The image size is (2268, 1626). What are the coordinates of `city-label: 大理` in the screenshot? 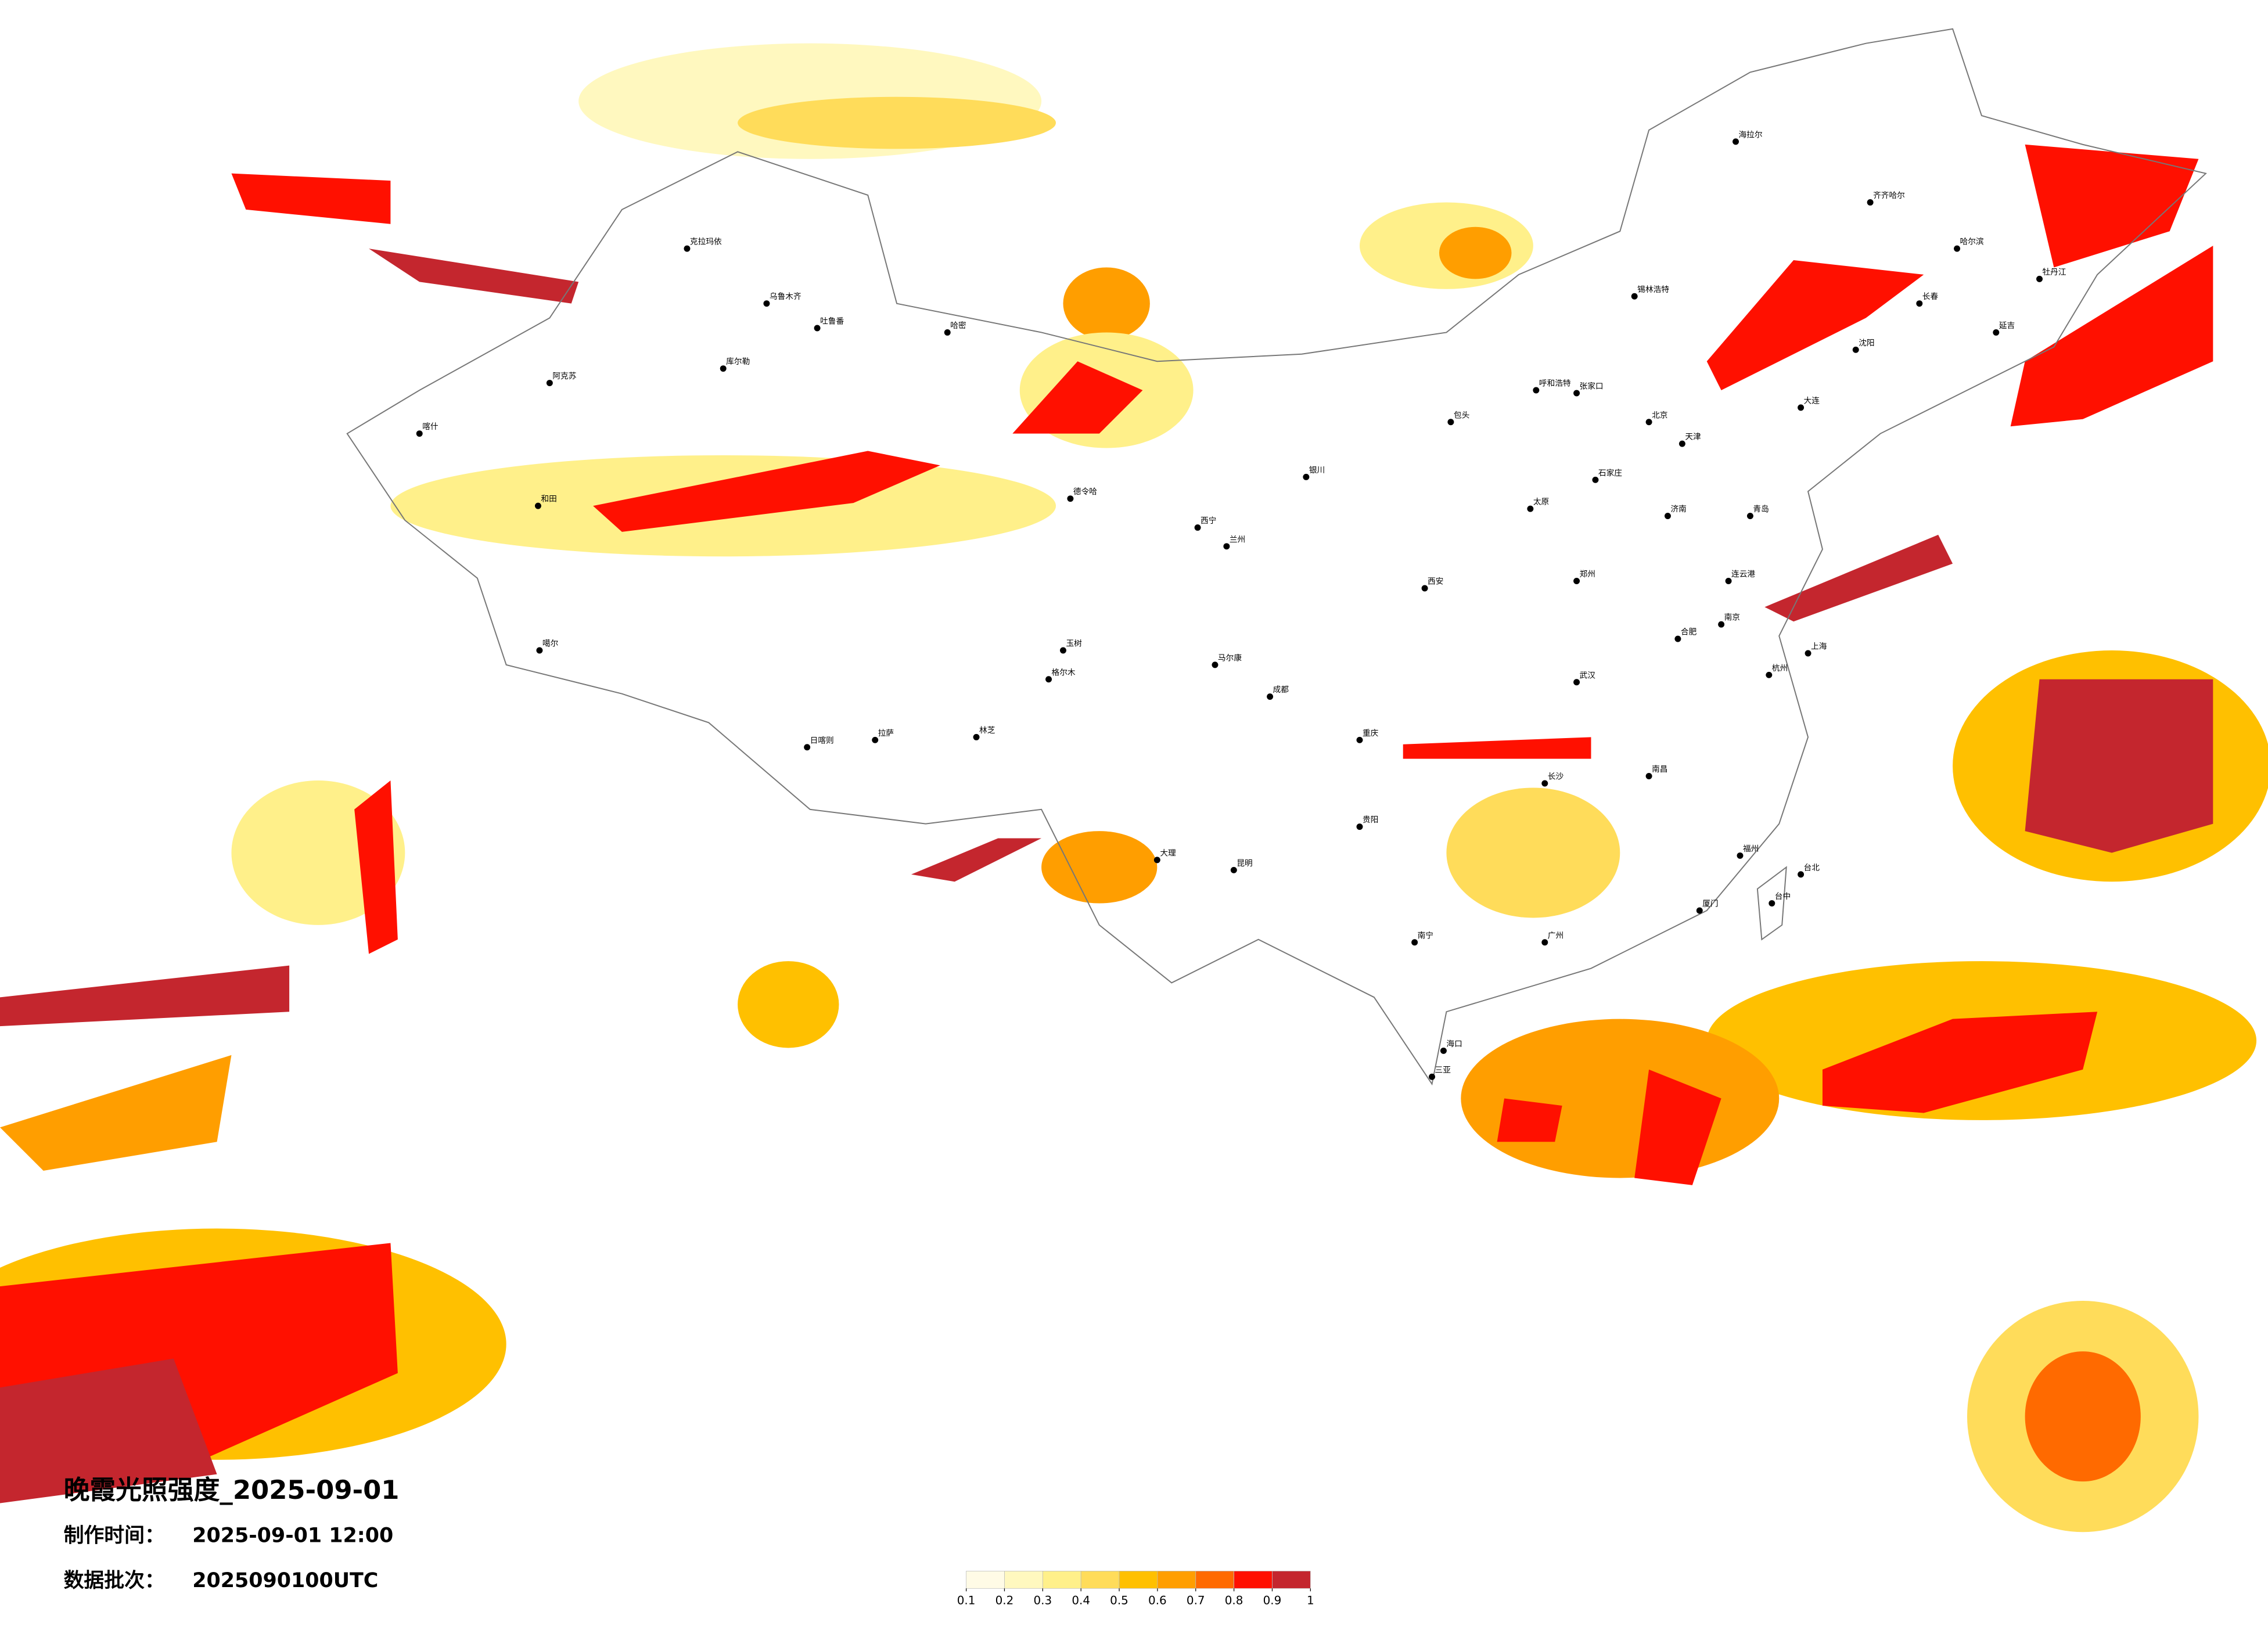 It's located at (1168, 853).